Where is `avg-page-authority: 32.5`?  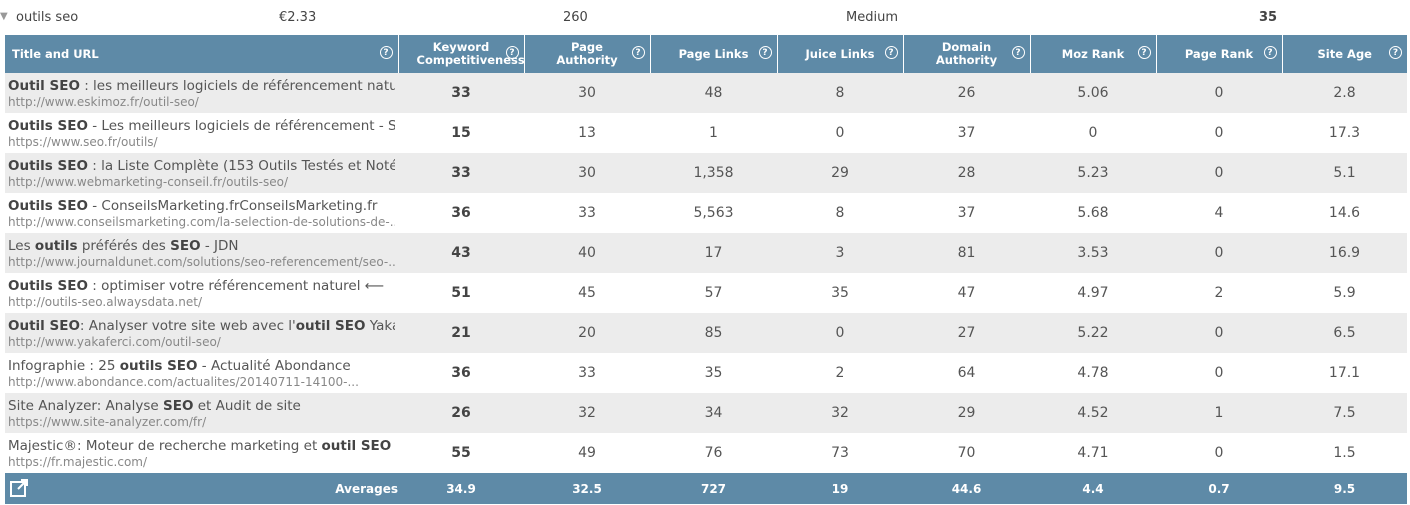
avg-page-authority: 32.5 is located at coordinates (587, 488).